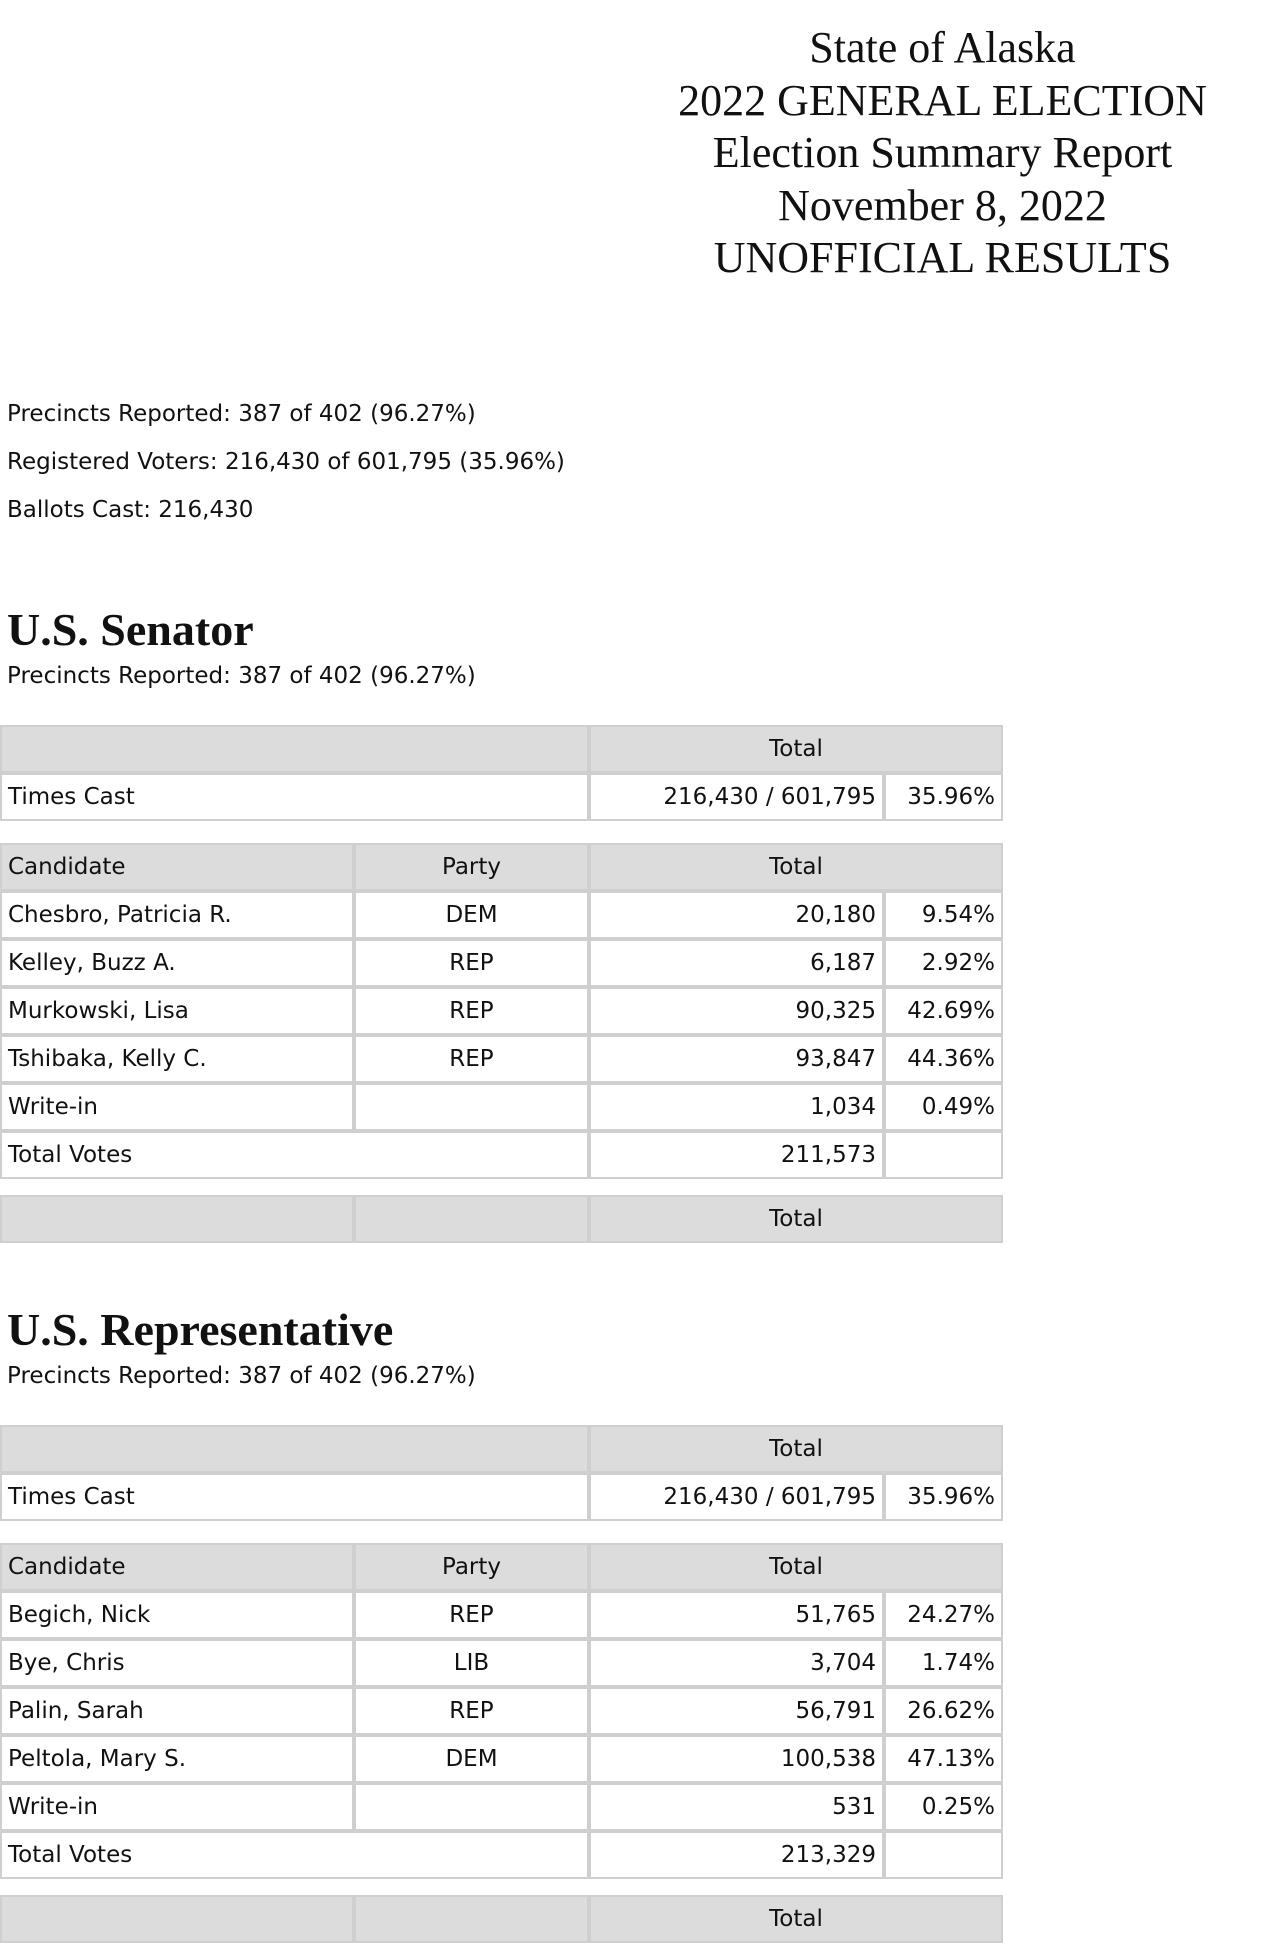 Image resolution: width=1280 pixels, height=1954 pixels. I want to click on candidate-name: Palin, Sarah, so click(177, 1711).